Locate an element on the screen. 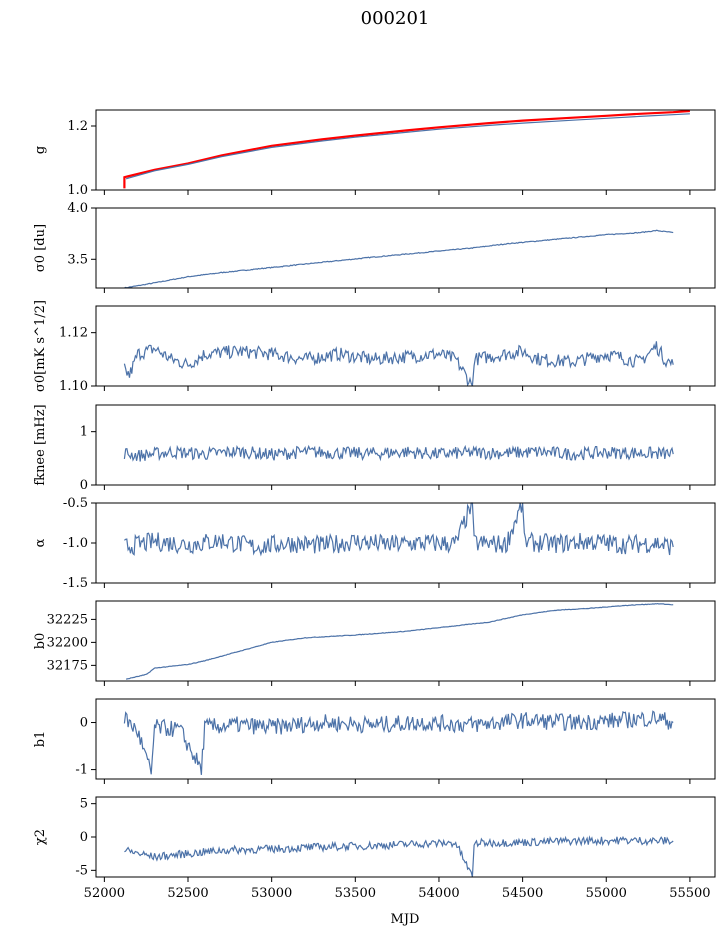 This screenshot has height=936, width=725. y-tick-label-fknee-0: 0 is located at coordinates (84, 485).